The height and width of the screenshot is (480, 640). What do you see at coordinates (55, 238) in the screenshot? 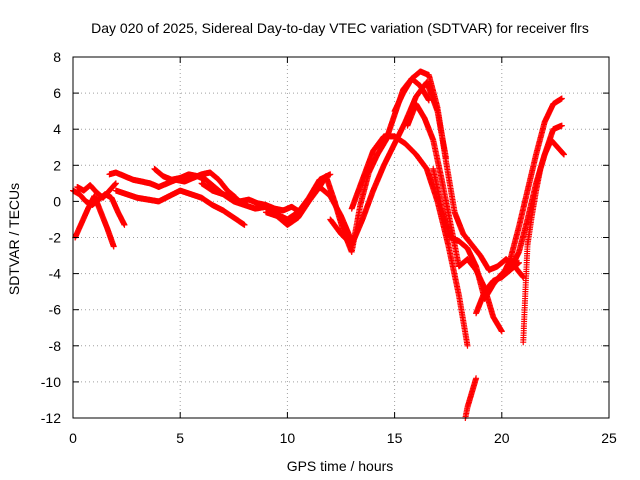
I see `y-tick-label: -2` at bounding box center [55, 238].